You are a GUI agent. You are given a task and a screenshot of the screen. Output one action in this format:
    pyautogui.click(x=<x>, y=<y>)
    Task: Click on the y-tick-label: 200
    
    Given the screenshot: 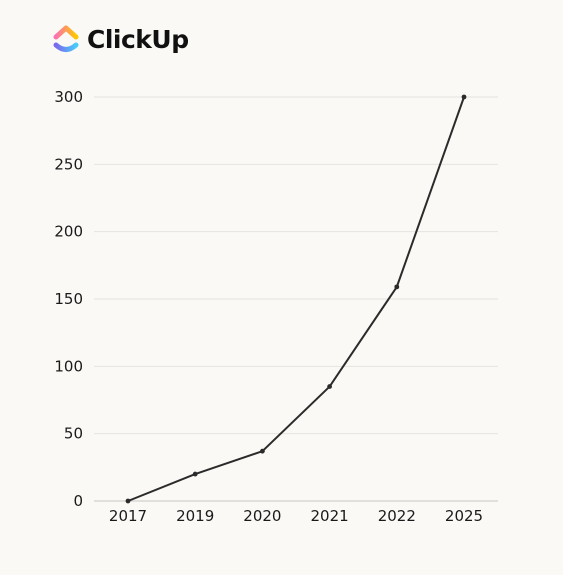 What is the action you would take?
    pyautogui.click(x=68, y=232)
    